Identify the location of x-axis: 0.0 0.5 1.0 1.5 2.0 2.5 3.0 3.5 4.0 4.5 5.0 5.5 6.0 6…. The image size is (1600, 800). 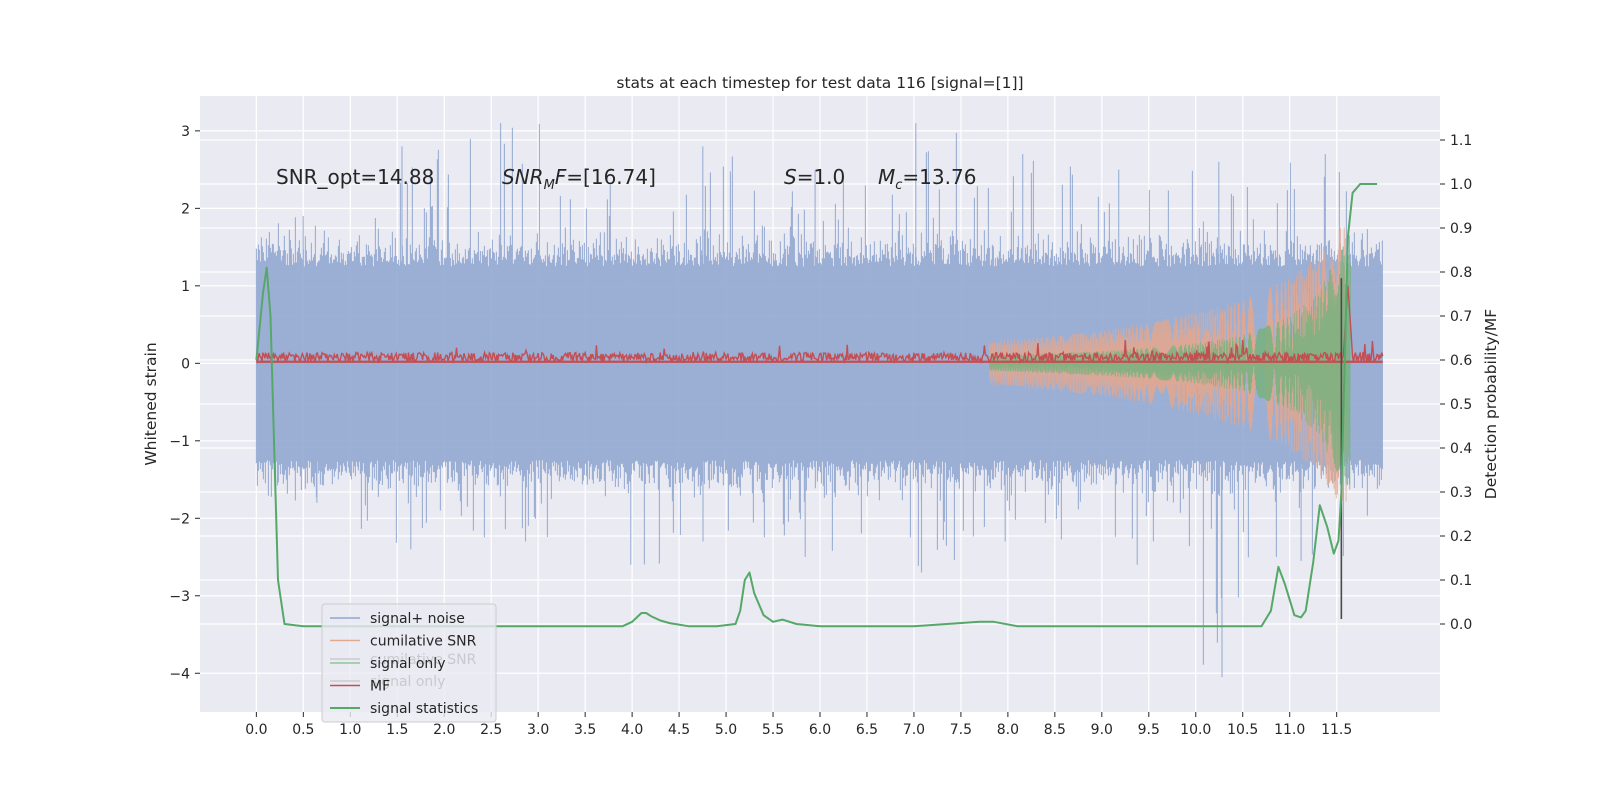
(798, 725).